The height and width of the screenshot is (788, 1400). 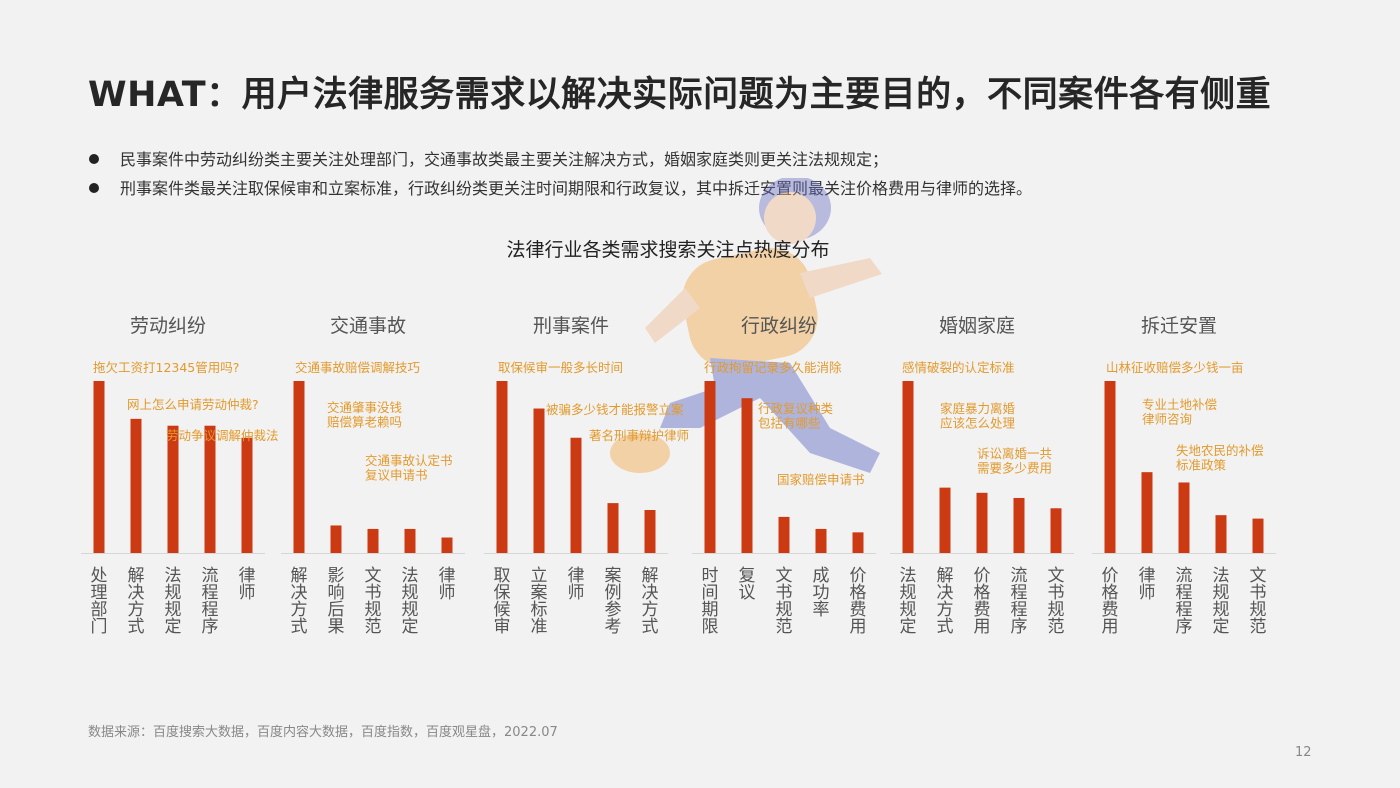 I want to click on annotation-label: 劳动争议调解仲裁法, so click(x=222, y=435).